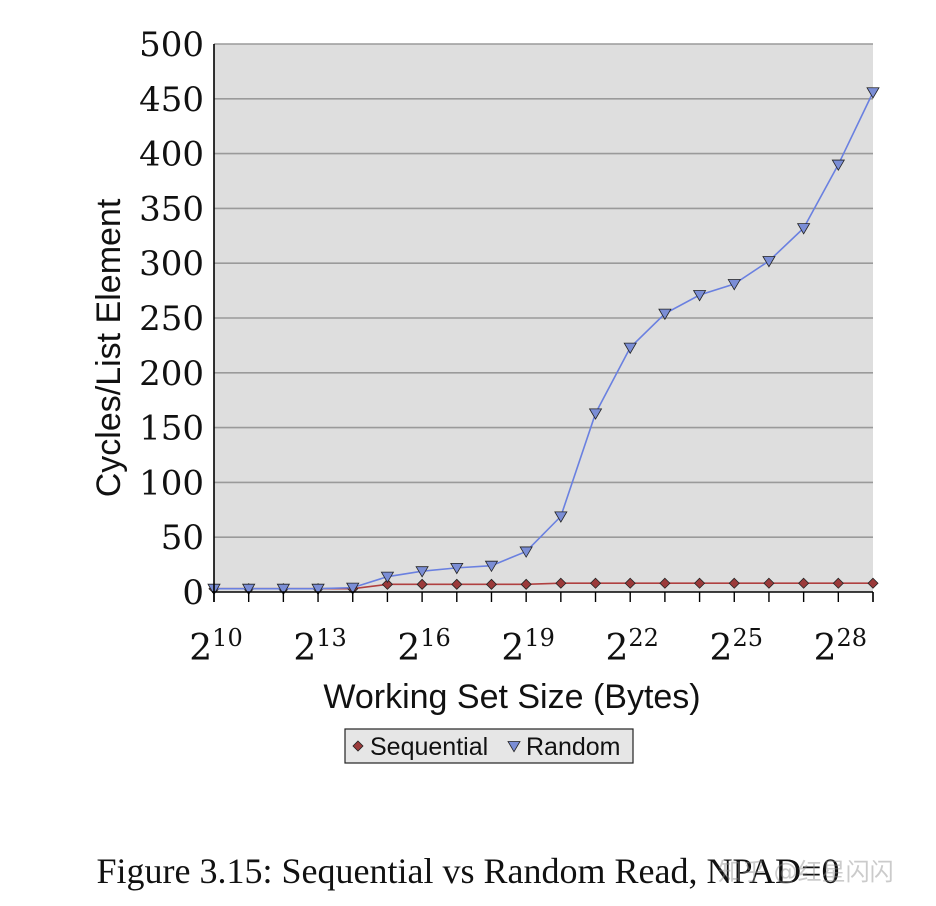 The height and width of the screenshot is (906, 936). I want to click on y-axis-label: Cycles/List Element, so click(109, 347).